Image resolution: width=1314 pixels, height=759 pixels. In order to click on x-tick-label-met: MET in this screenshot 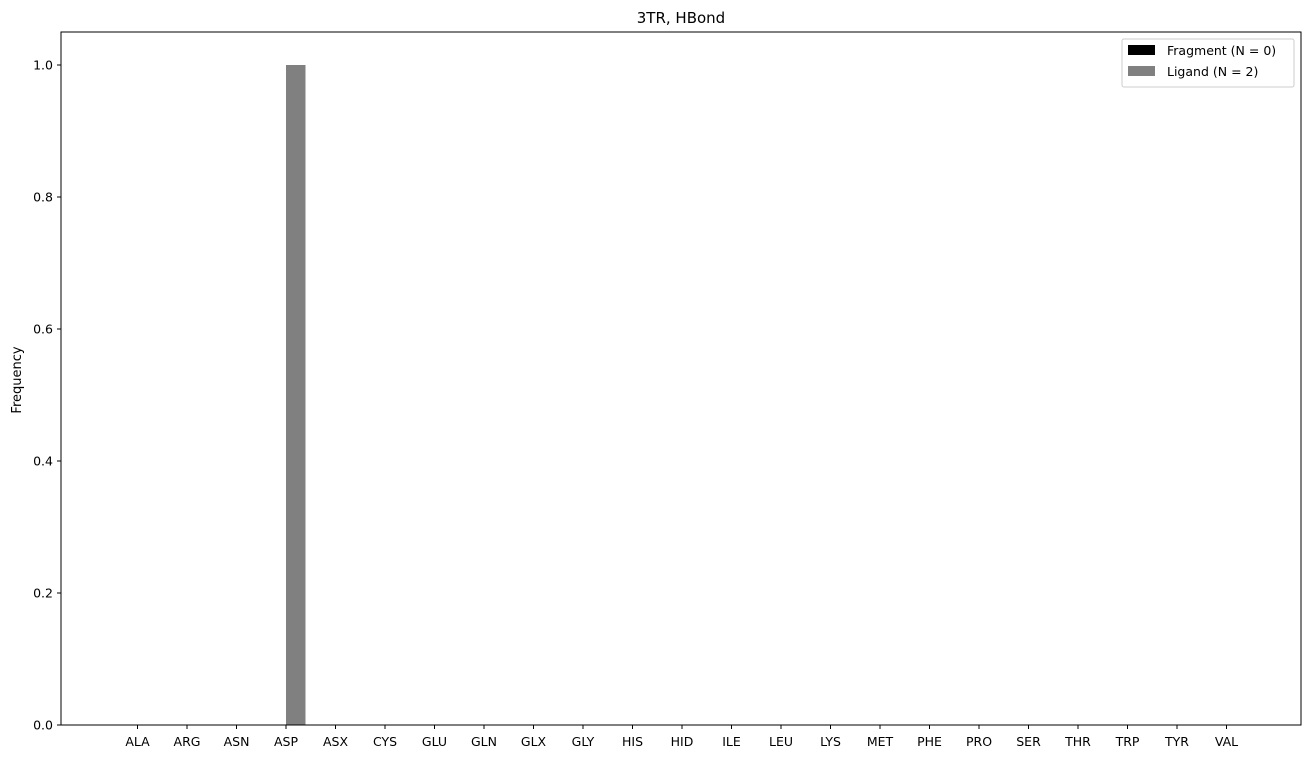, I will do `click(880, 741)`.